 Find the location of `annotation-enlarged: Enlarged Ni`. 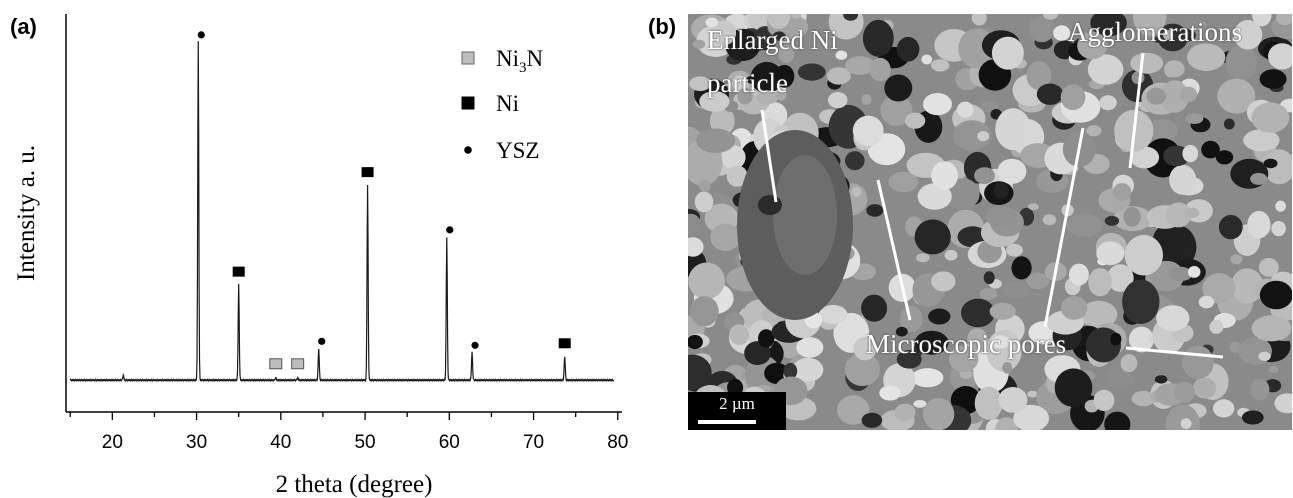

annotation-enlarged: Enlarged Ni is located at coordinates (772, 40).